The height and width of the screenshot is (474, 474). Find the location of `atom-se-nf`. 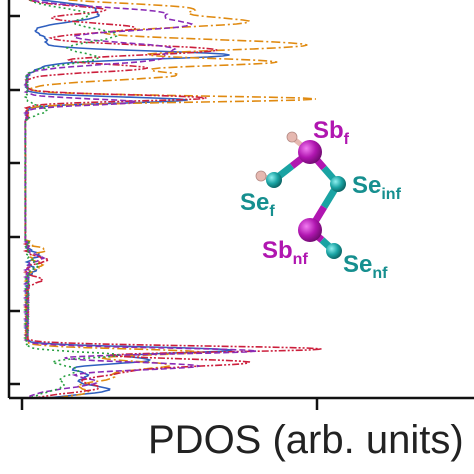

atom-se-nf is located at coordinates (334, 251).